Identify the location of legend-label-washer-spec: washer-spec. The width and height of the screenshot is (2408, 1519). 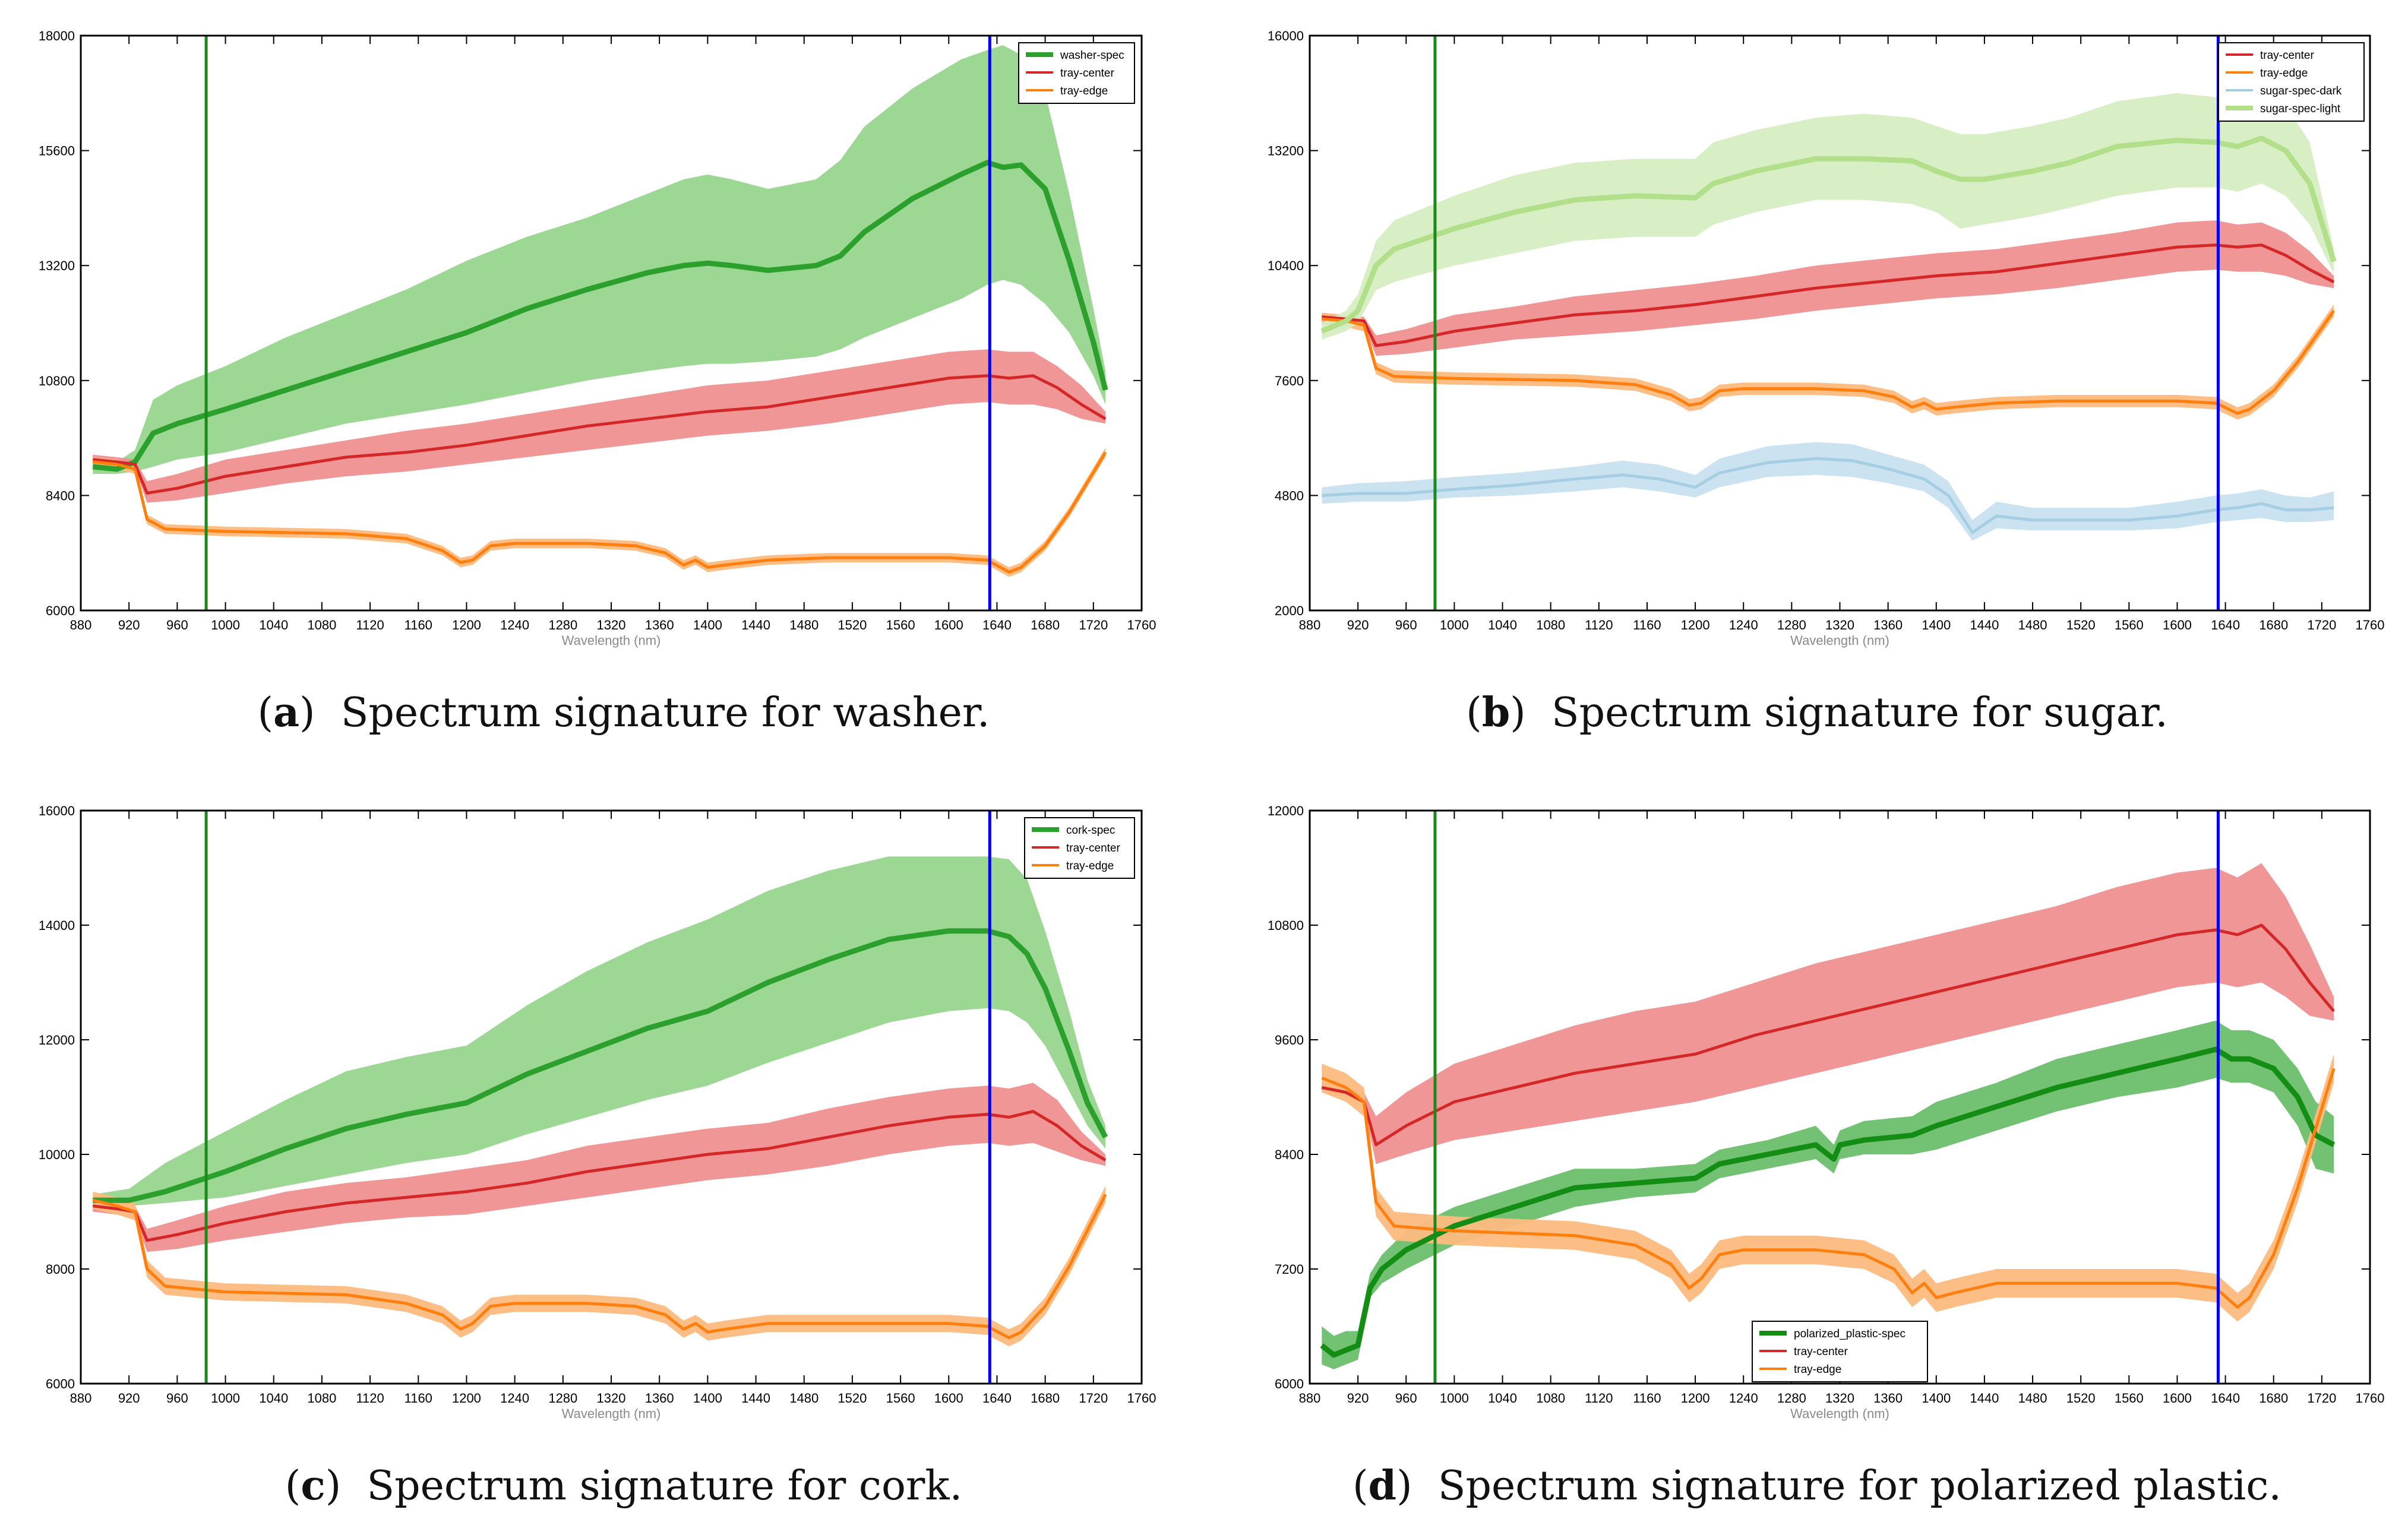
(1092, 55).